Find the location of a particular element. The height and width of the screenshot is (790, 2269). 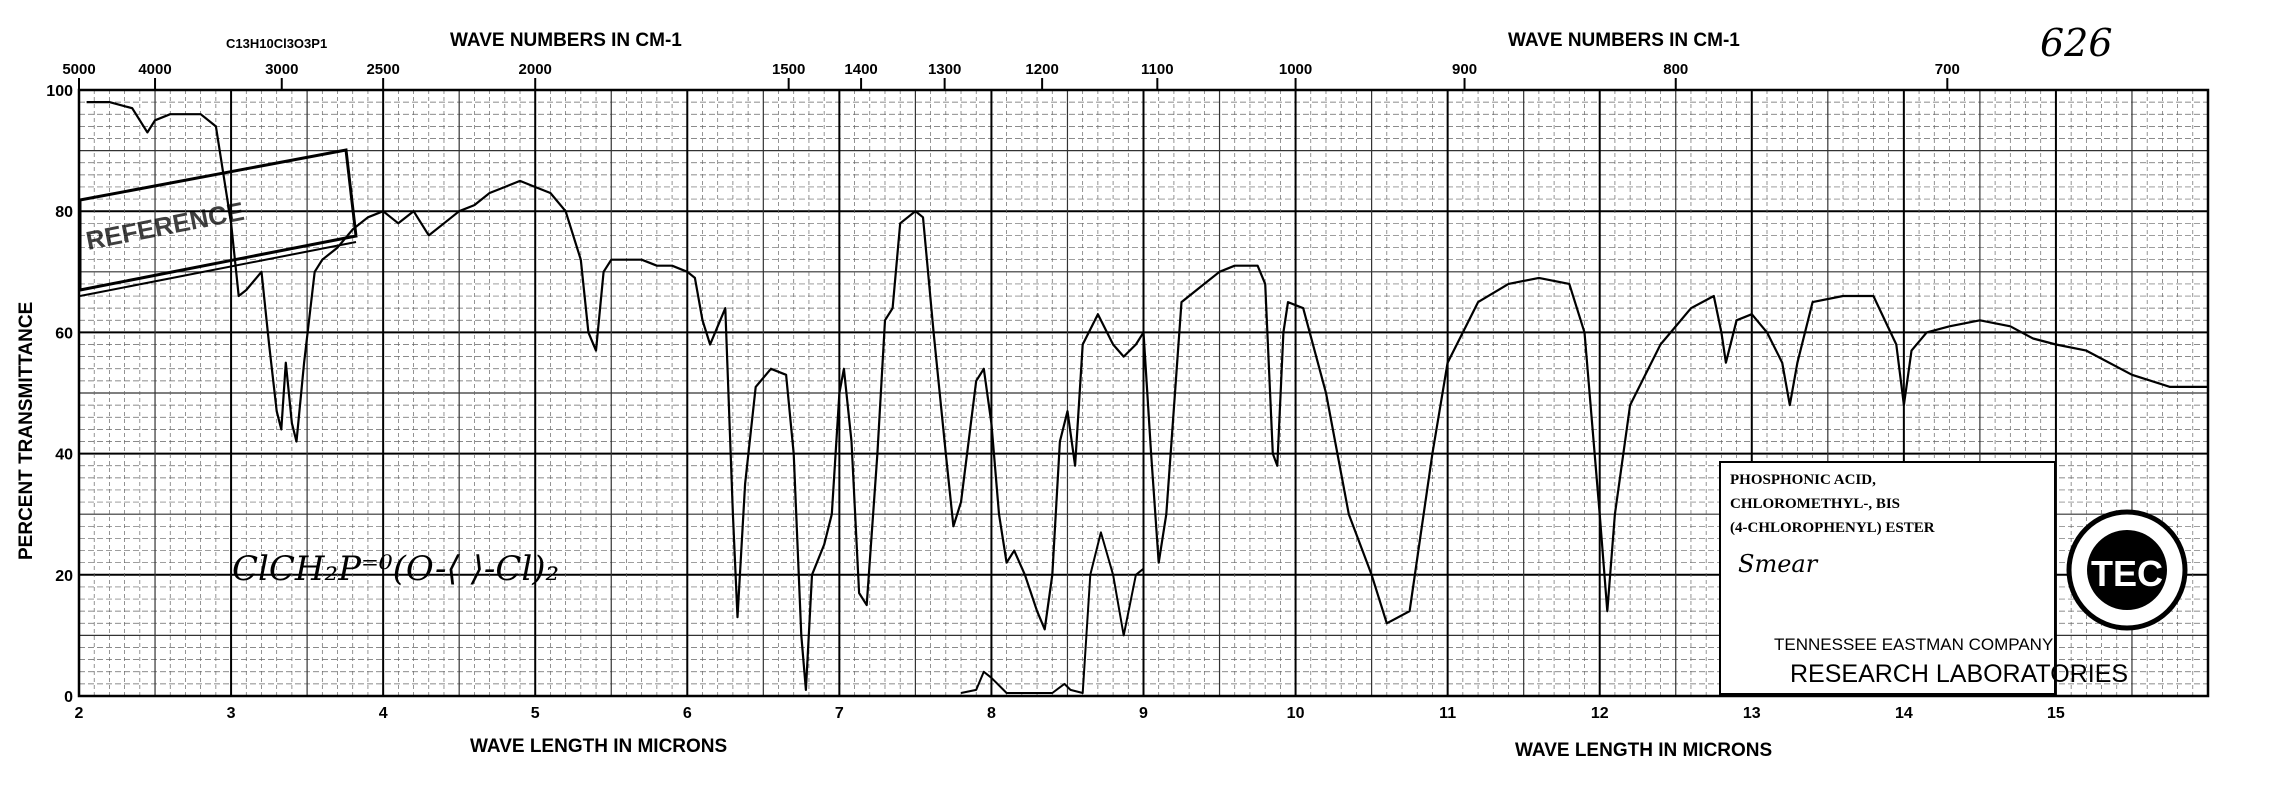

compound-name-line1: PHOSPHONIC ACID, is located at coordinates (1803, 480).